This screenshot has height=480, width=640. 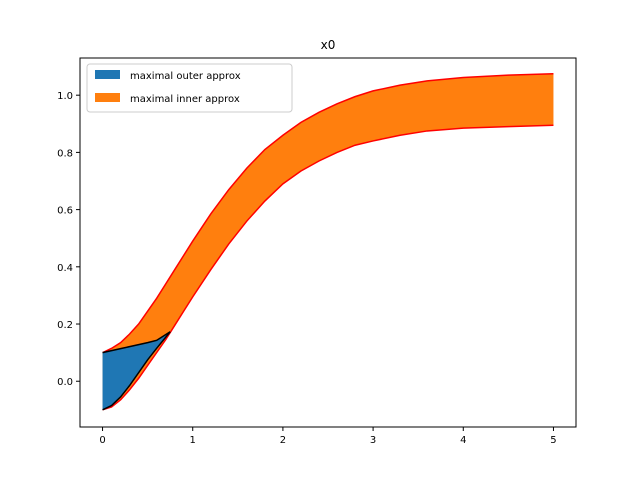 I want to click on y-tick-label: 0.4, so click(x=65, y=268).